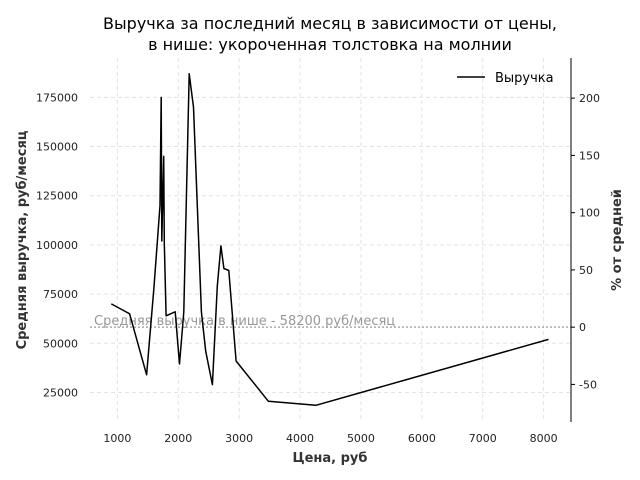 The width and height of the screenshot is (640, 480). I want to click on y-tick-label-right: 150, so click(589, 155).